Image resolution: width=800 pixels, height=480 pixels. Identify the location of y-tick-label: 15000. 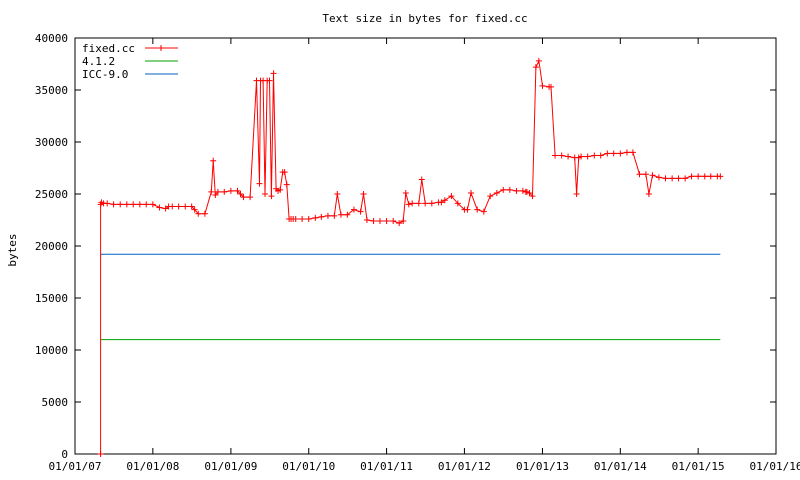
(51, 298).